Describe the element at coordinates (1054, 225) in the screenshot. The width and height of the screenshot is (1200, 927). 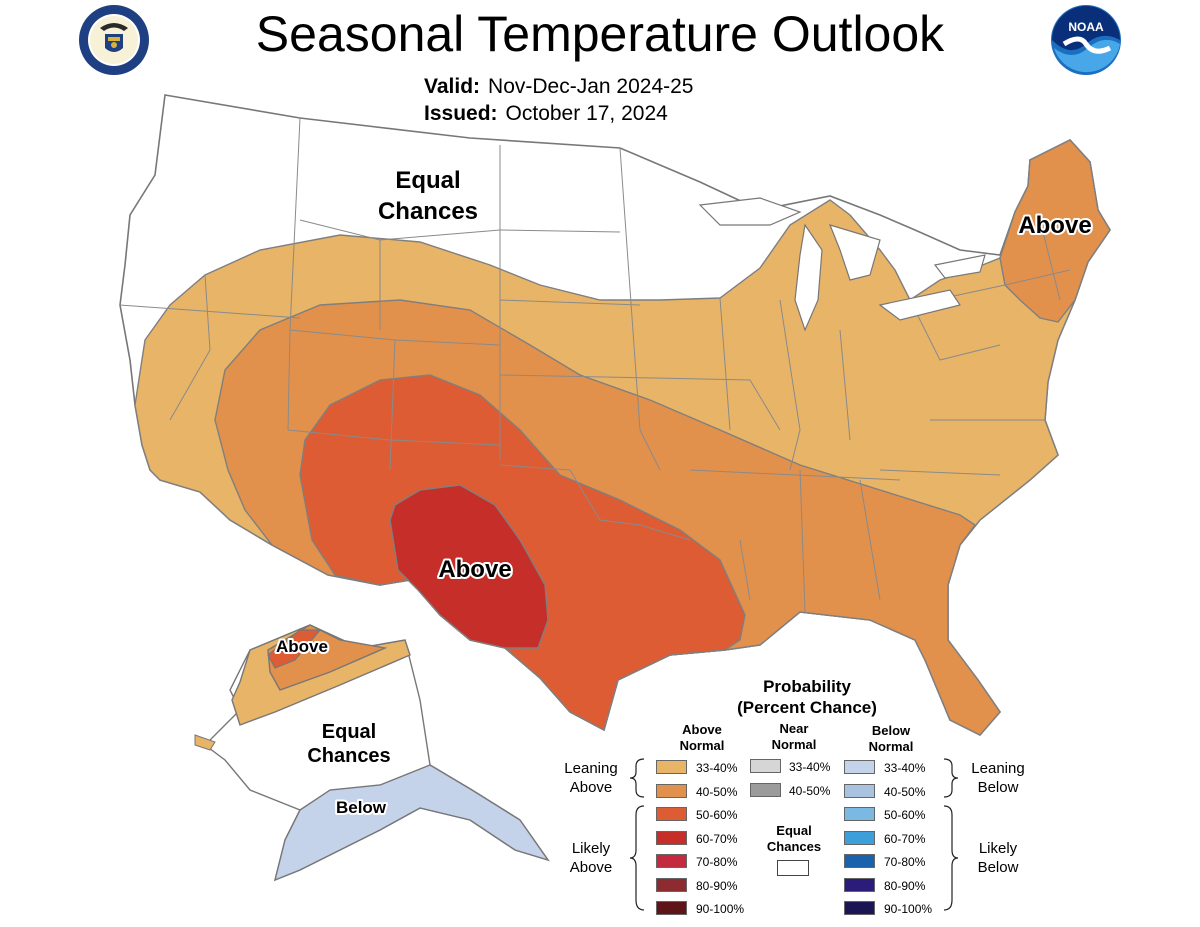
I see `label-above-northeast: Above` at that location.